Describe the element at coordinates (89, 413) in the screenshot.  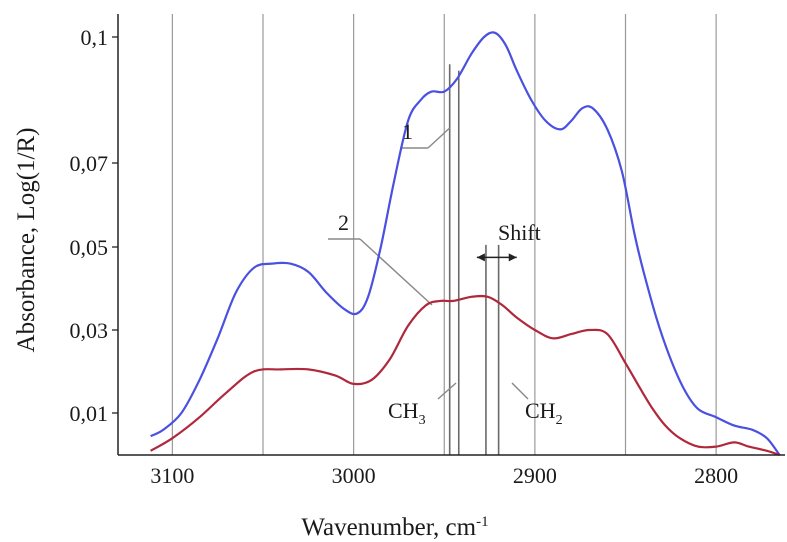
I see `y-tick-label-0: 0,01` at that location.